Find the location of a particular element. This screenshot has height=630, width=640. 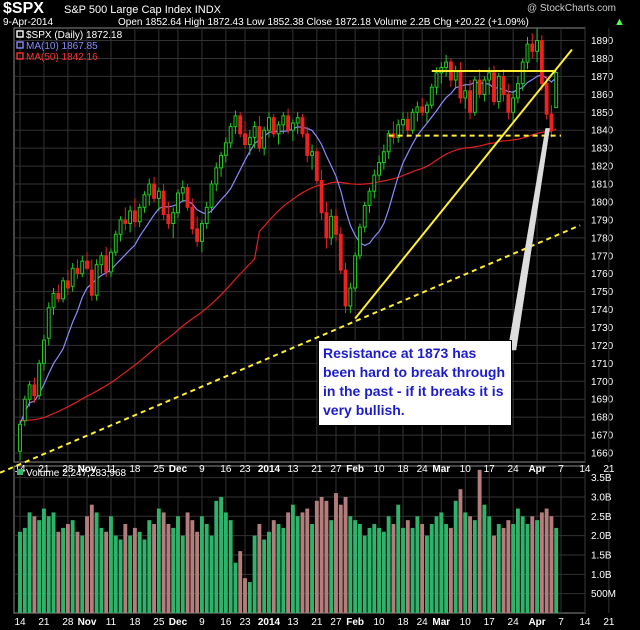

volume-legend-label: Volume 2,247,283,968 is located at coordinates (76, 473).